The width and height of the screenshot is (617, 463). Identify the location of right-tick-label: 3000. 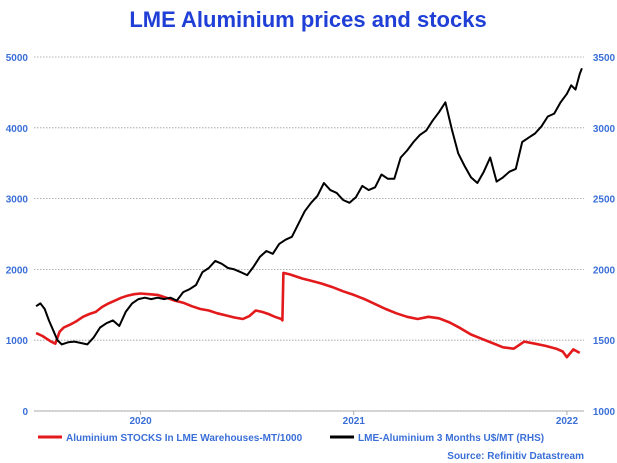
(604, 129).